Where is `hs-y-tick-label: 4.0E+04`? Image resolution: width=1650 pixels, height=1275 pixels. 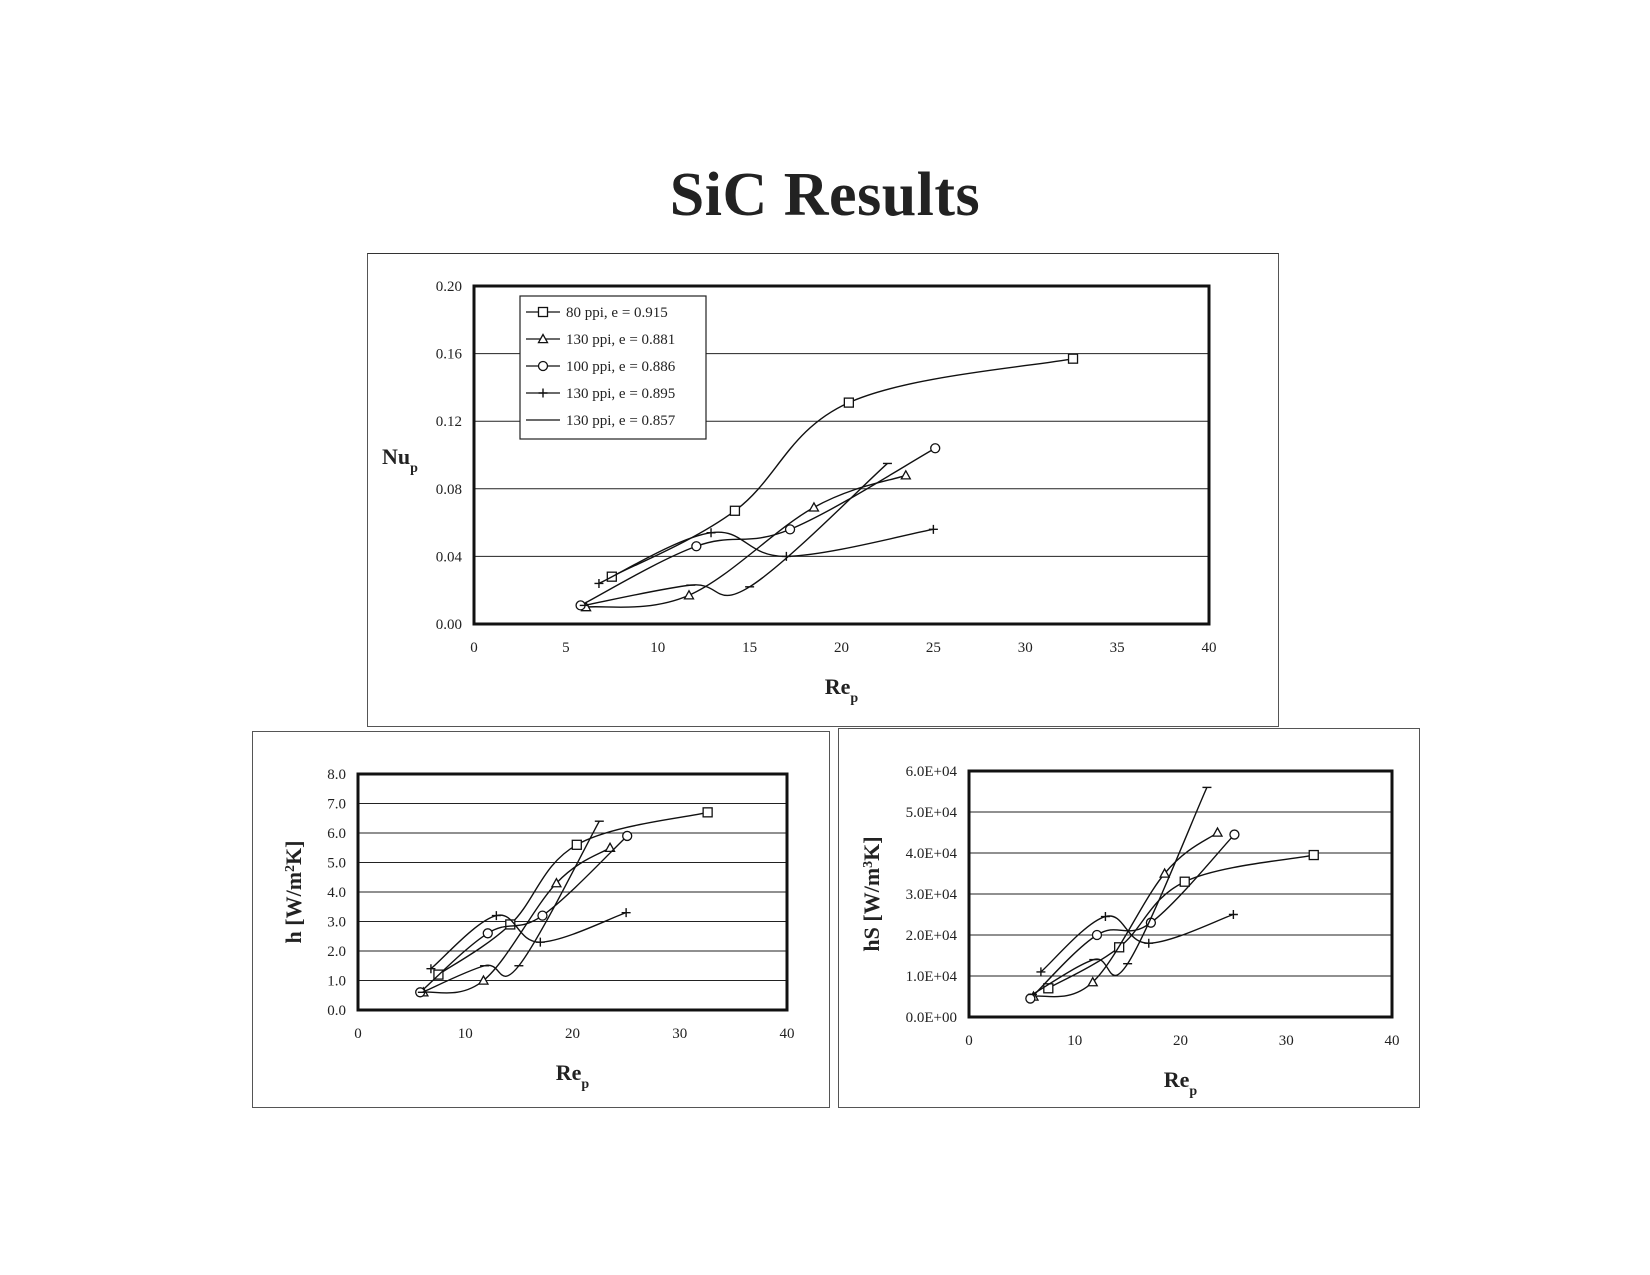
hs-y-tick-label: 4.0E+04 is located at coordinates (932, 854).